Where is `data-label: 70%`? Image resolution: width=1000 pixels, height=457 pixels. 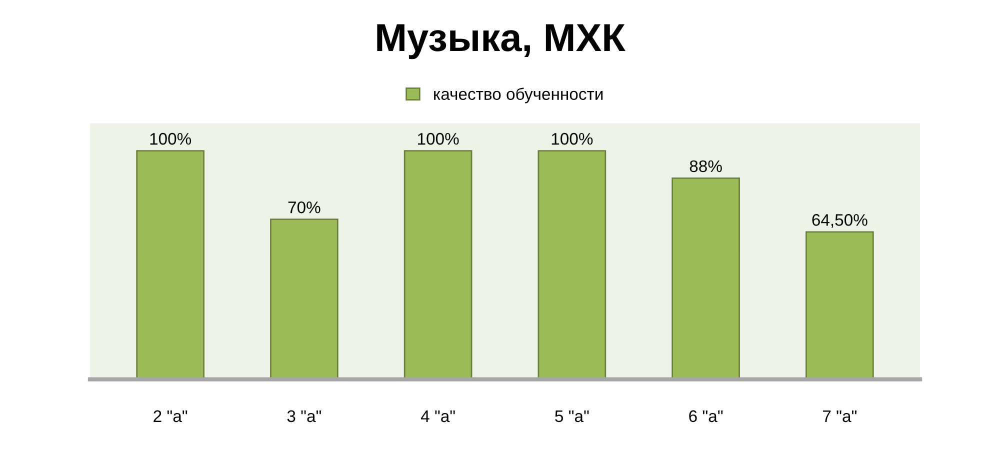 data-label: 70% is located at coordinates (304, 207).